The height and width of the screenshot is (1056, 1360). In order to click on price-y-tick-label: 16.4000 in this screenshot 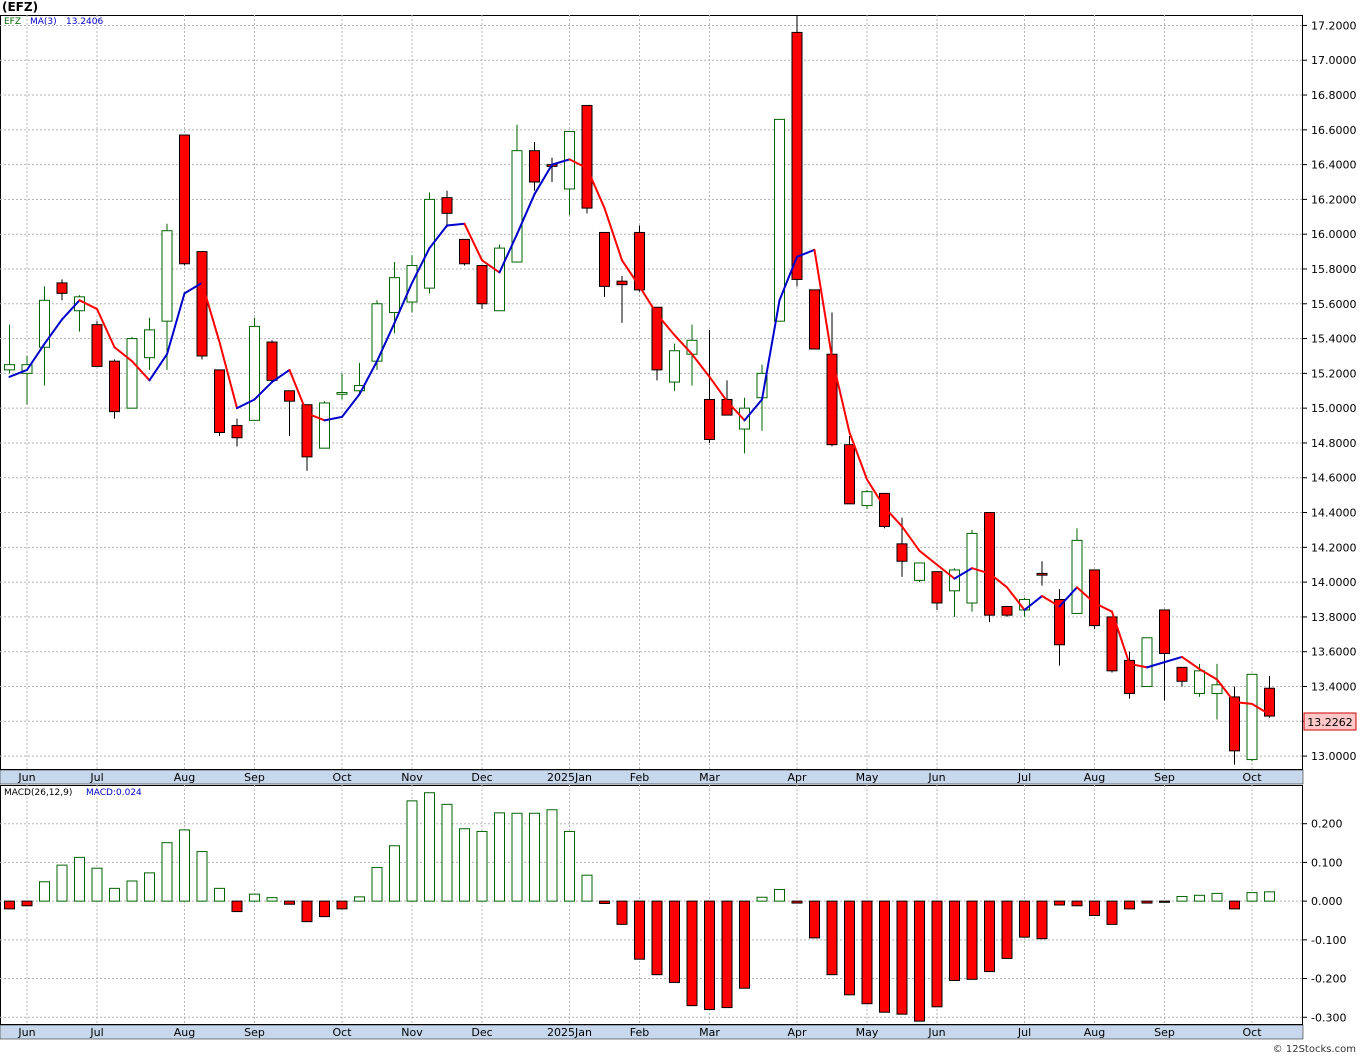, I will do `click(1334, 165)`.